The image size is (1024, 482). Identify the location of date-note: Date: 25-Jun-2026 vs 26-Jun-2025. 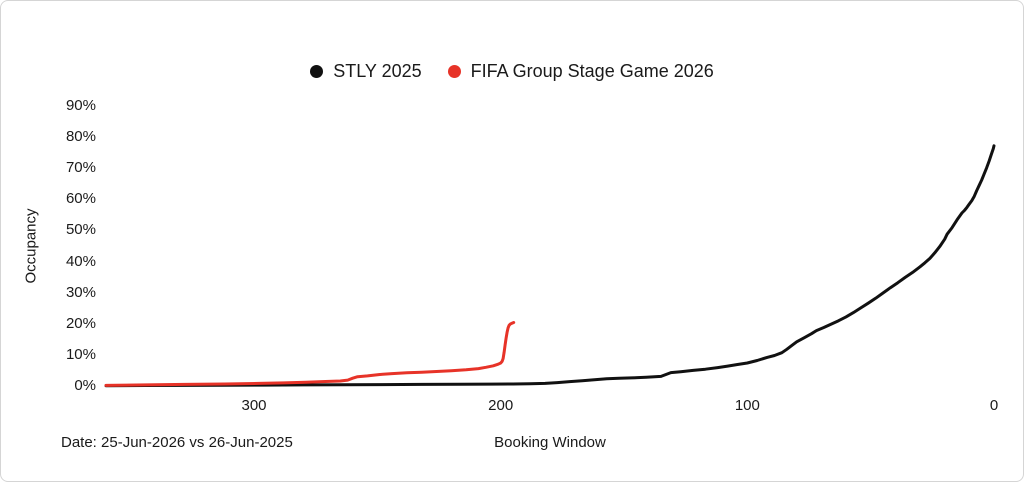
(177, 442).